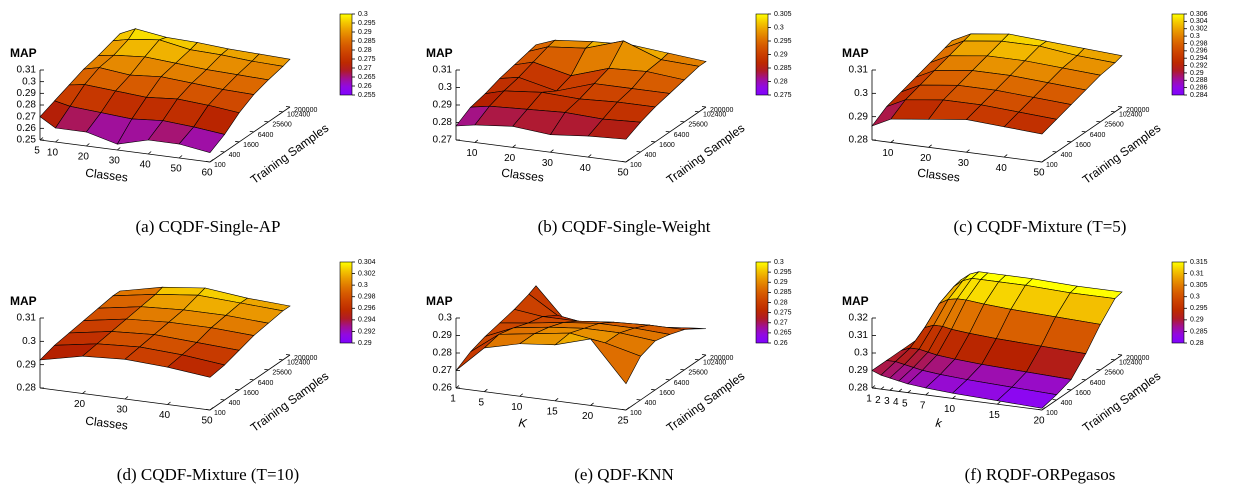 This screenshot has height=497, width=1248. What do you see at coordinates (453, 399) in the screenshot?
I see `x-tick-label: 1` at bounding box center [453, 399].